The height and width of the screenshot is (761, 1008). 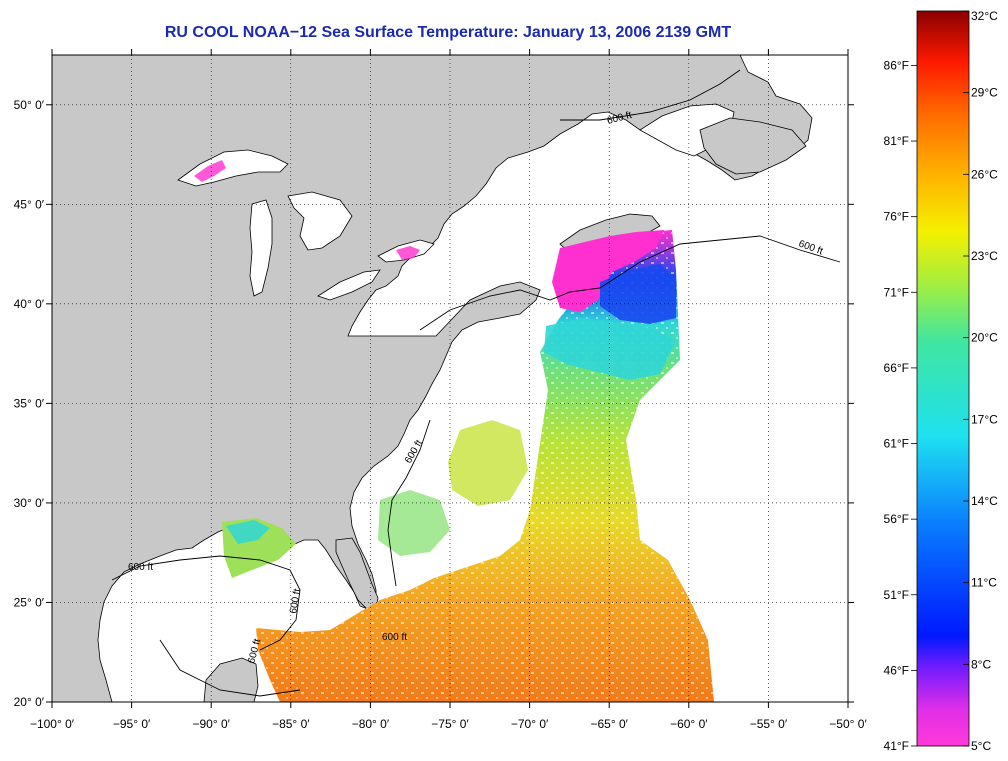 I want to click on lon-tick-label: −70° 0′, so click(x=530, y=724).